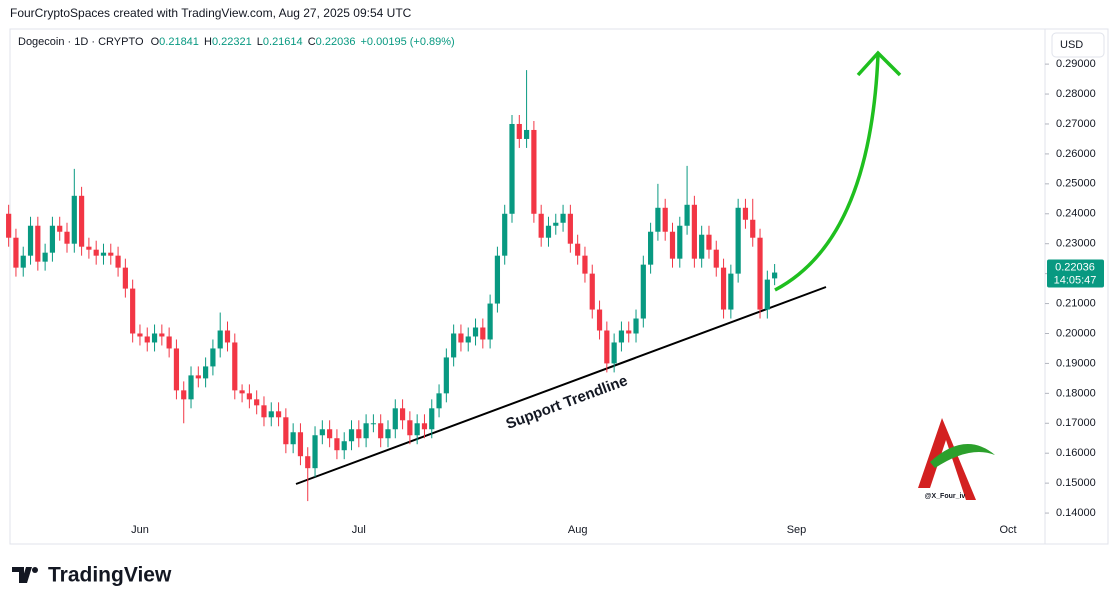 The image size is (1119, 610). Describe the element at coordinates (155, 42) in the screenshot. I see `o-label: O` at that location.